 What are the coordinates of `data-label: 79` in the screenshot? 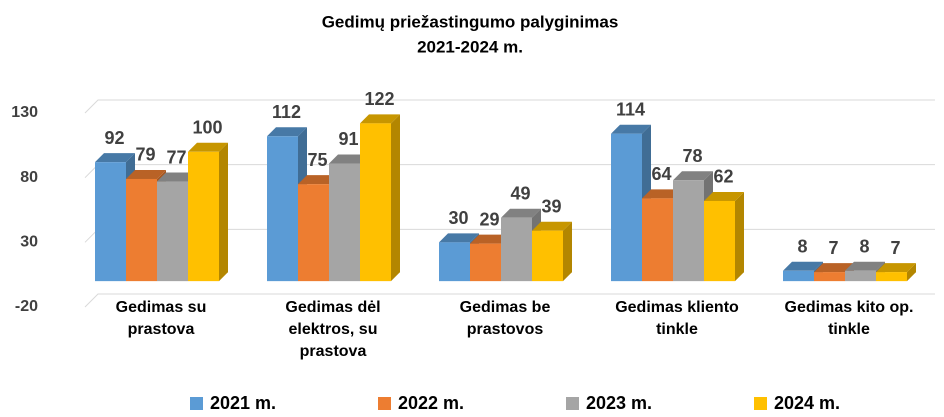 It's located at (145, 155).